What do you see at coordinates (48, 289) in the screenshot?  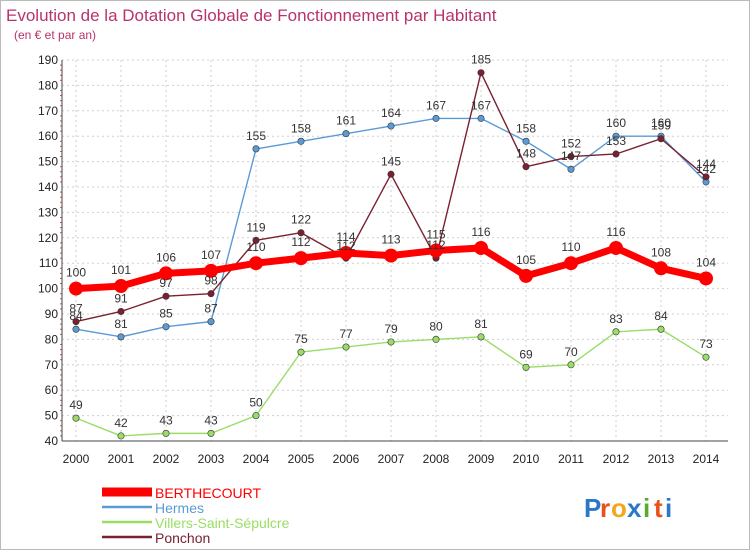 I see `y-tick-label: 100` at bounding box center [48, 289].